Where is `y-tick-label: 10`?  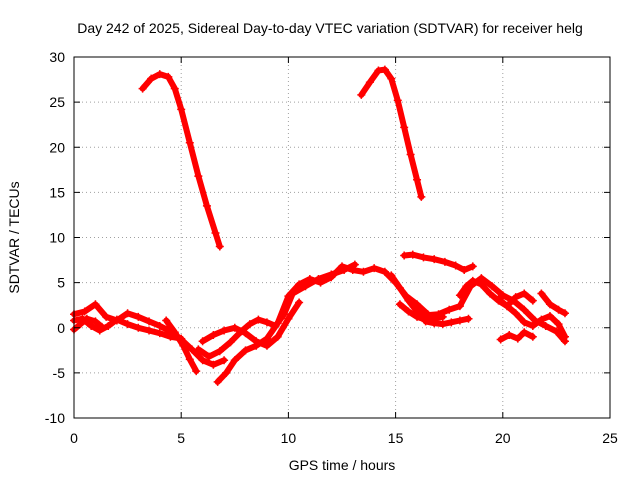 y-tick-label: 10 is located at coordinates (57, 238).